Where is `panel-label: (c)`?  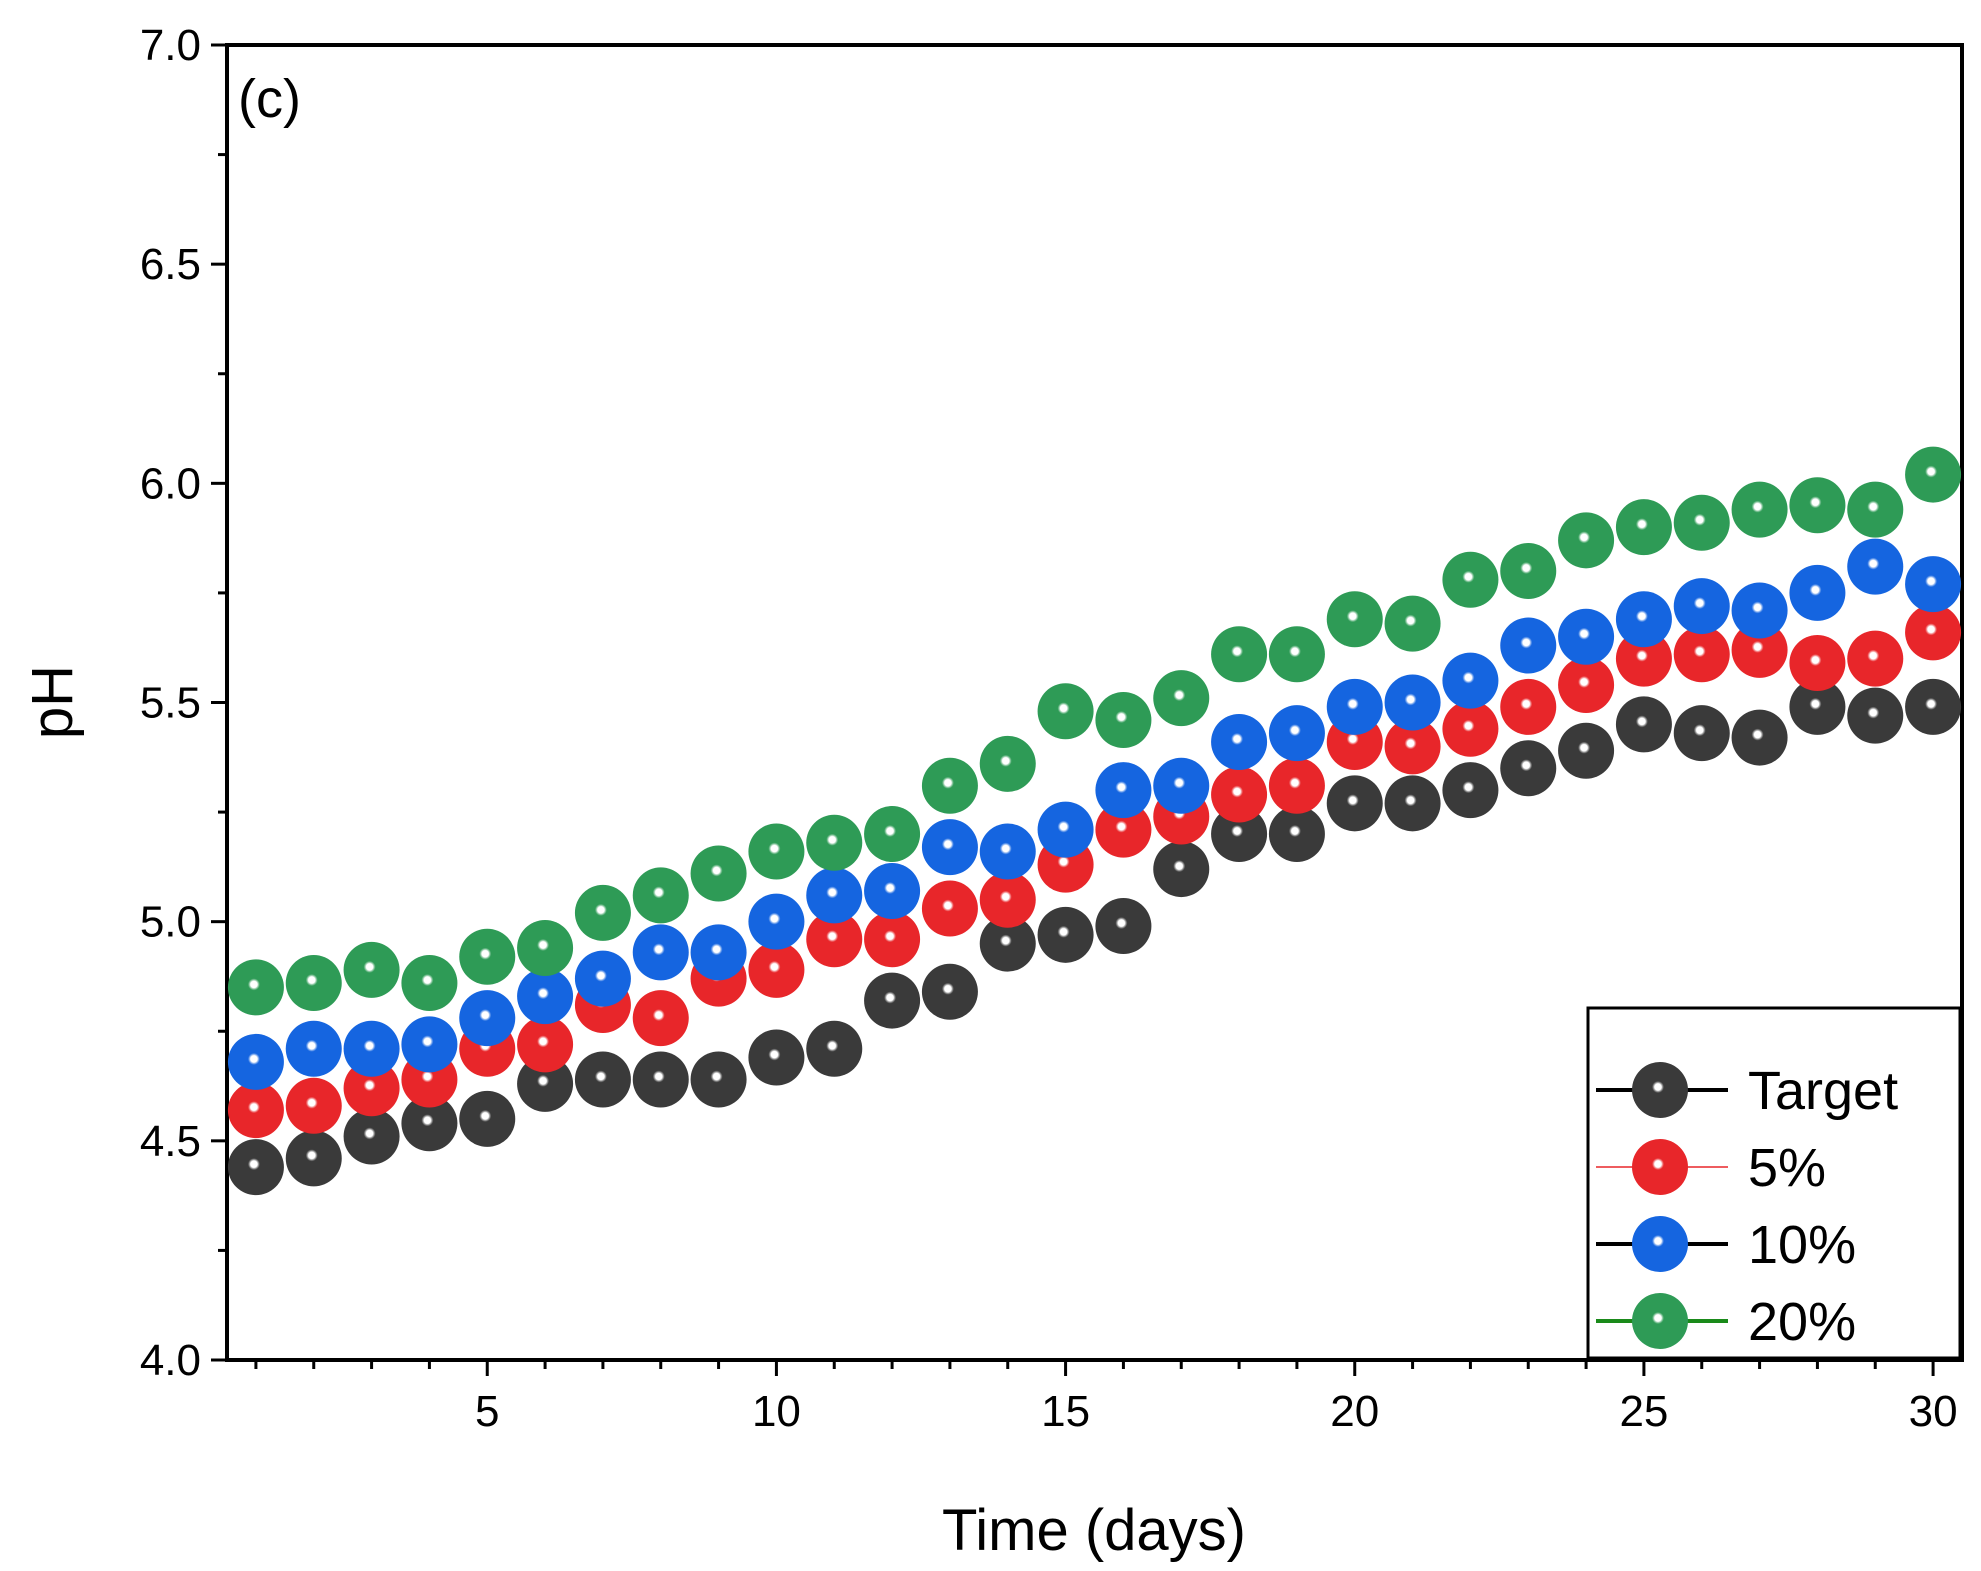
panel-label: (c) is located at coordinates (269, 99).